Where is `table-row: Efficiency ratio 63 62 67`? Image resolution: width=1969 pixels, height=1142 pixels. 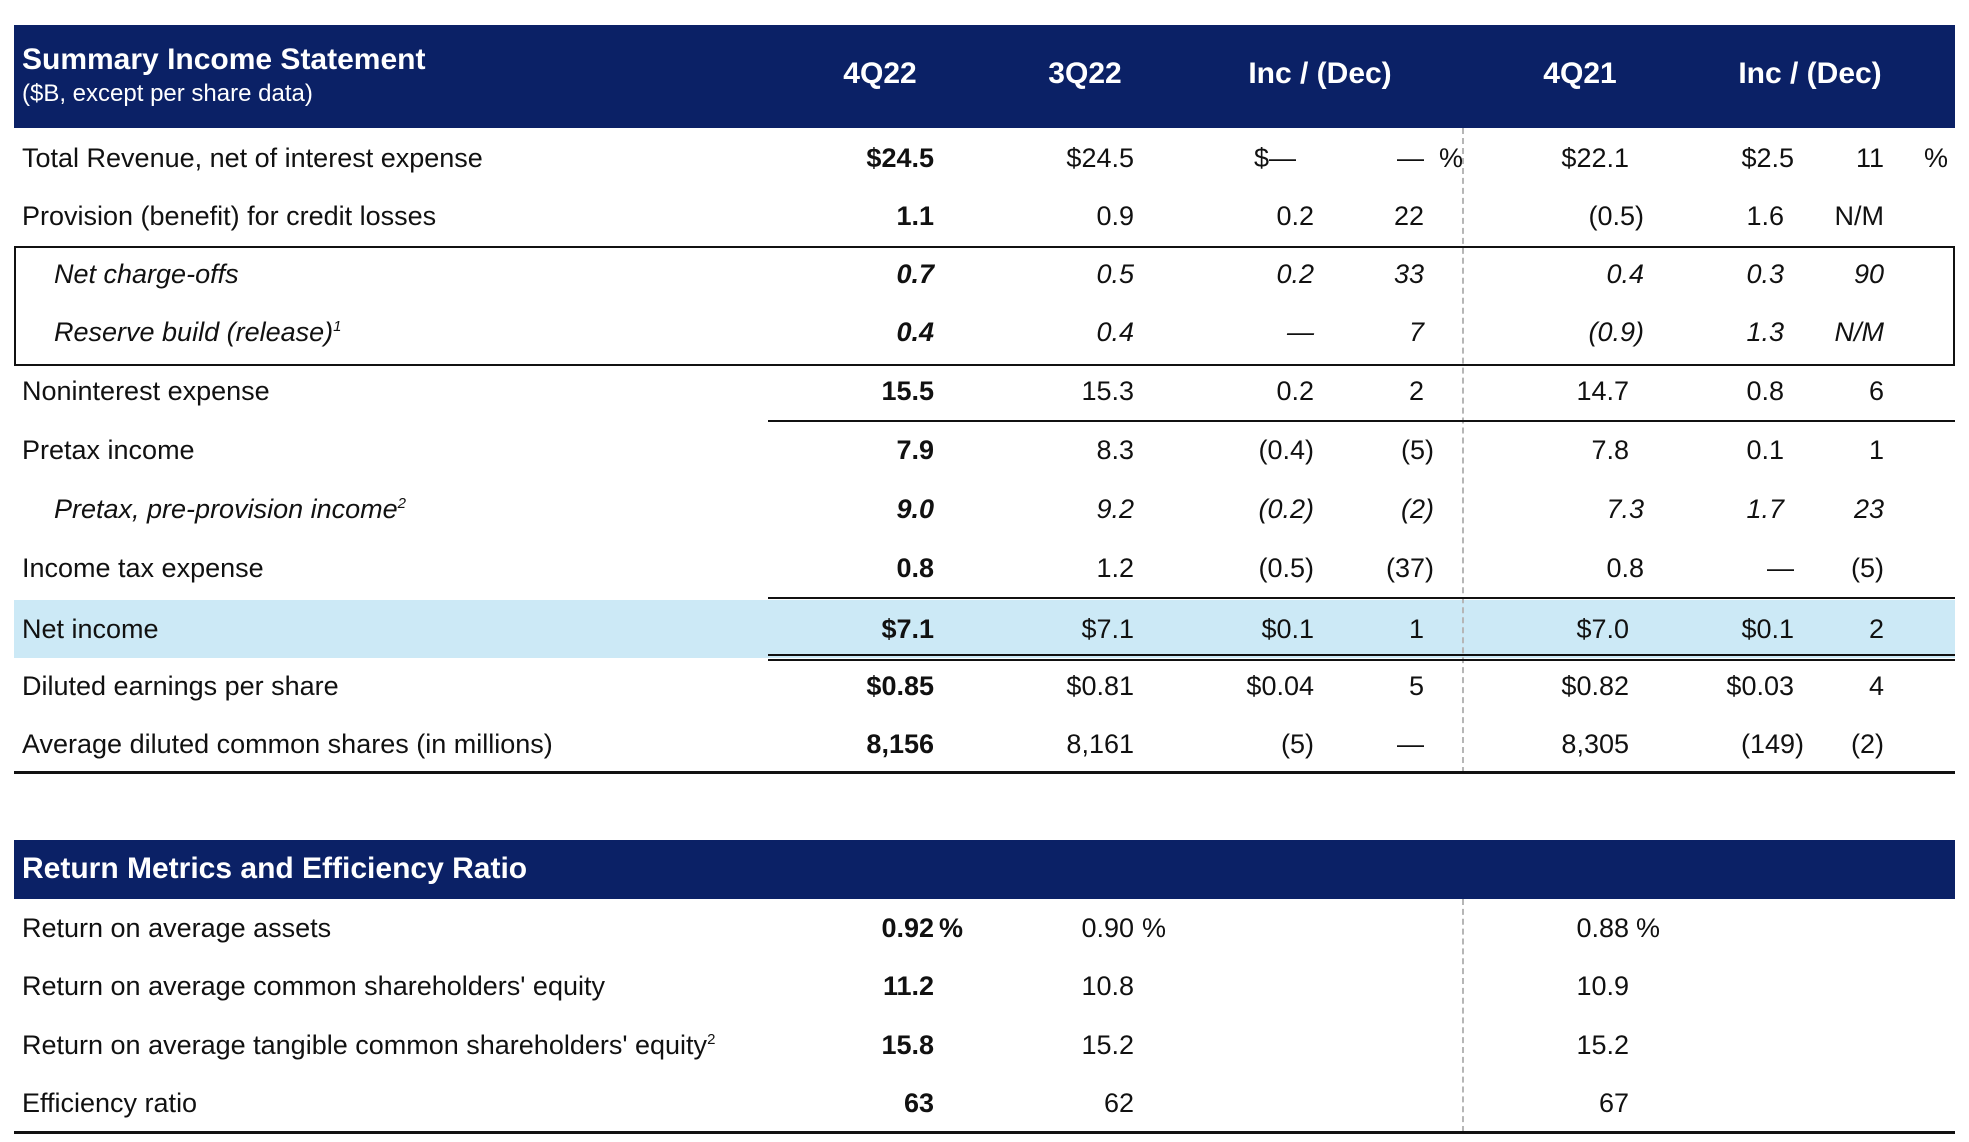 table-row: Efficiency ratio 63 62 67 is located at coordinates (984, 1103).